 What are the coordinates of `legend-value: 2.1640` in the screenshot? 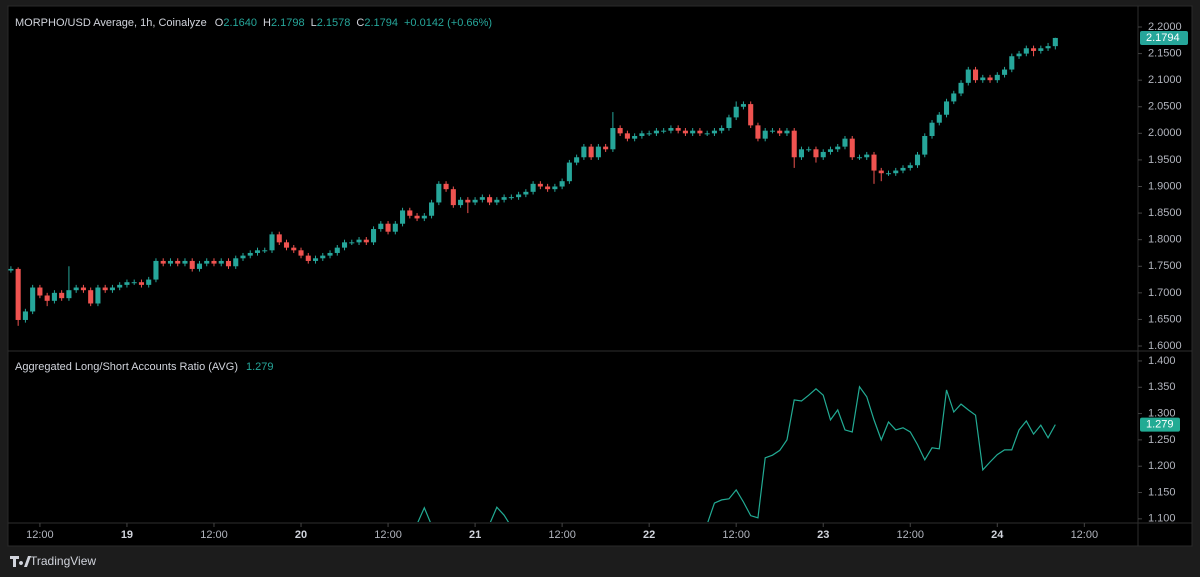 It's located at (240, 23).